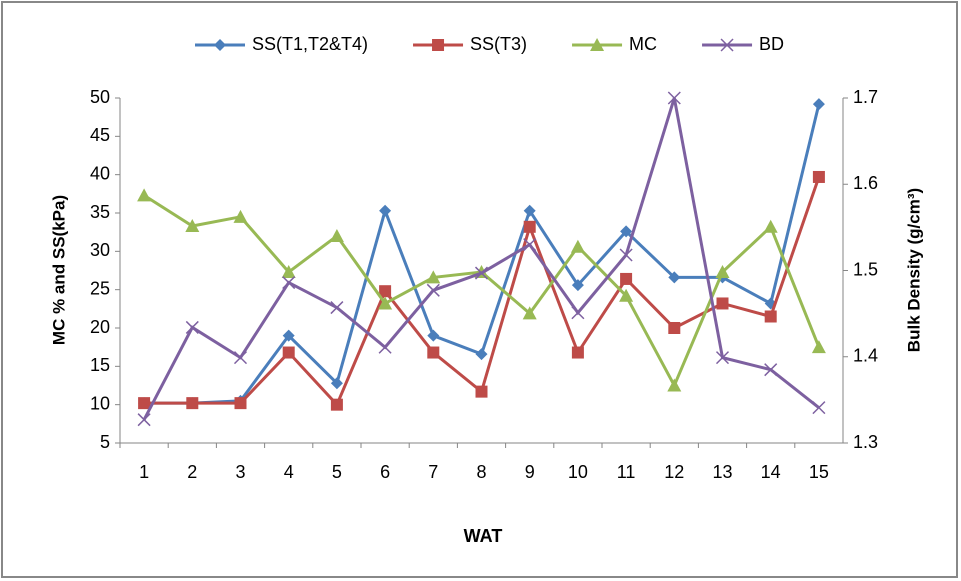 This screenshot has height=581, width=961. I want to click on legend-label: MC, so click(643, 44).